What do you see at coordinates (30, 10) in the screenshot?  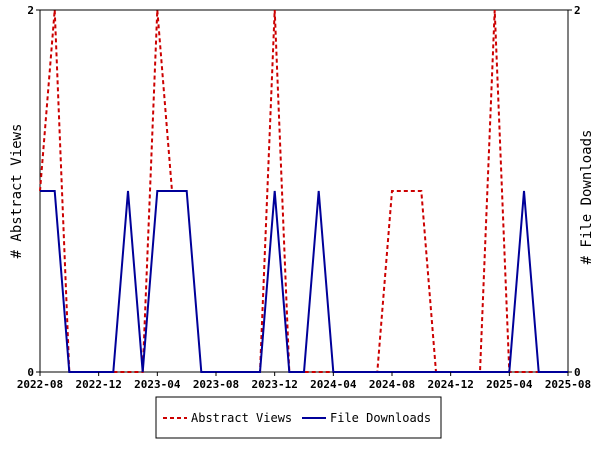 I see `y-left-tick-label: 2` at bounding box center [30, 10].